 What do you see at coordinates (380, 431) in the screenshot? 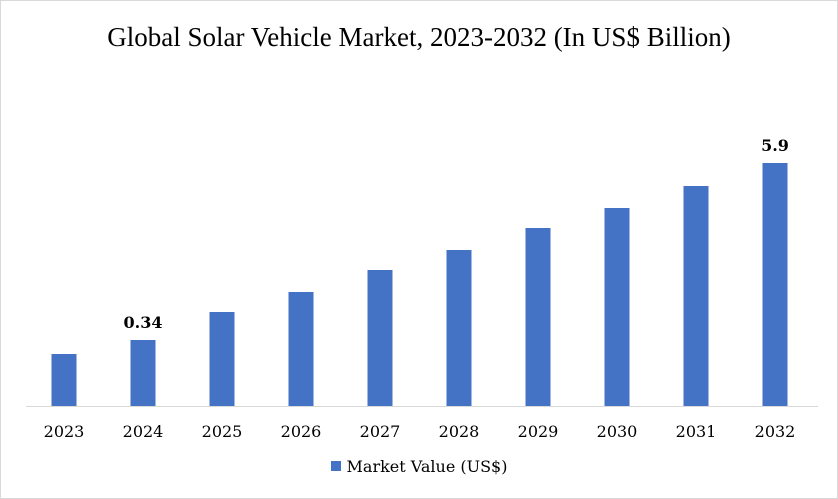
I see `x-tick-label-2027: 2027` at bounding box center [380, 431].